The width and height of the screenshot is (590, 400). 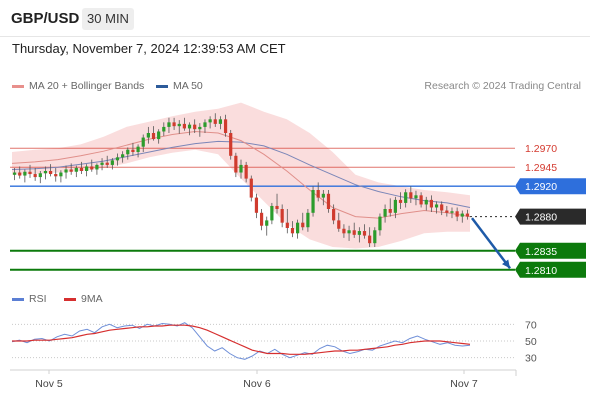 I want to click on legend-9ma: 9MA, so click(x=83, y=299).